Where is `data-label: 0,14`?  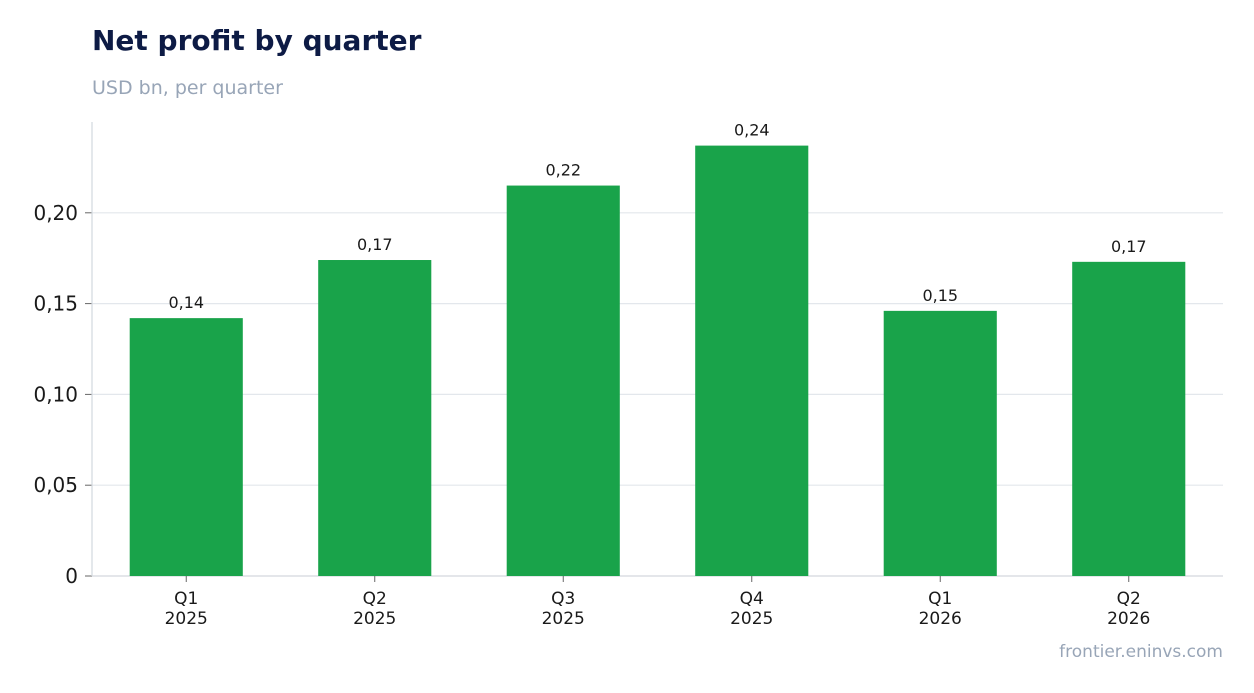
data-label: 0,14 is located at coordinates (186, 302).